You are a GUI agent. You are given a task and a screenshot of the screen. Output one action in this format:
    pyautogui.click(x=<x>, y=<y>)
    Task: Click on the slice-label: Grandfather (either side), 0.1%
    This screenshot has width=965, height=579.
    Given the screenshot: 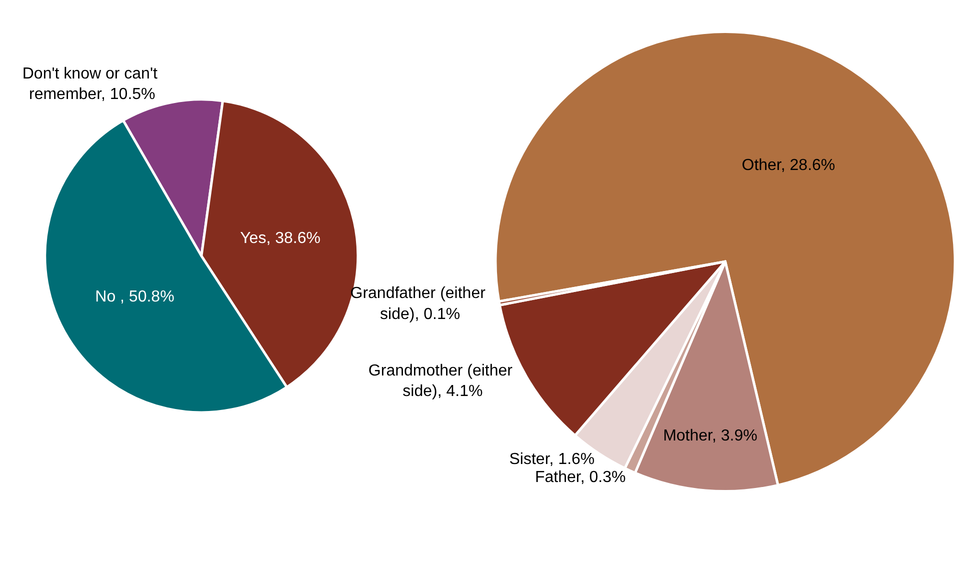 What is the action you would take?
    pyautogui.click(x=420, y=304)
    